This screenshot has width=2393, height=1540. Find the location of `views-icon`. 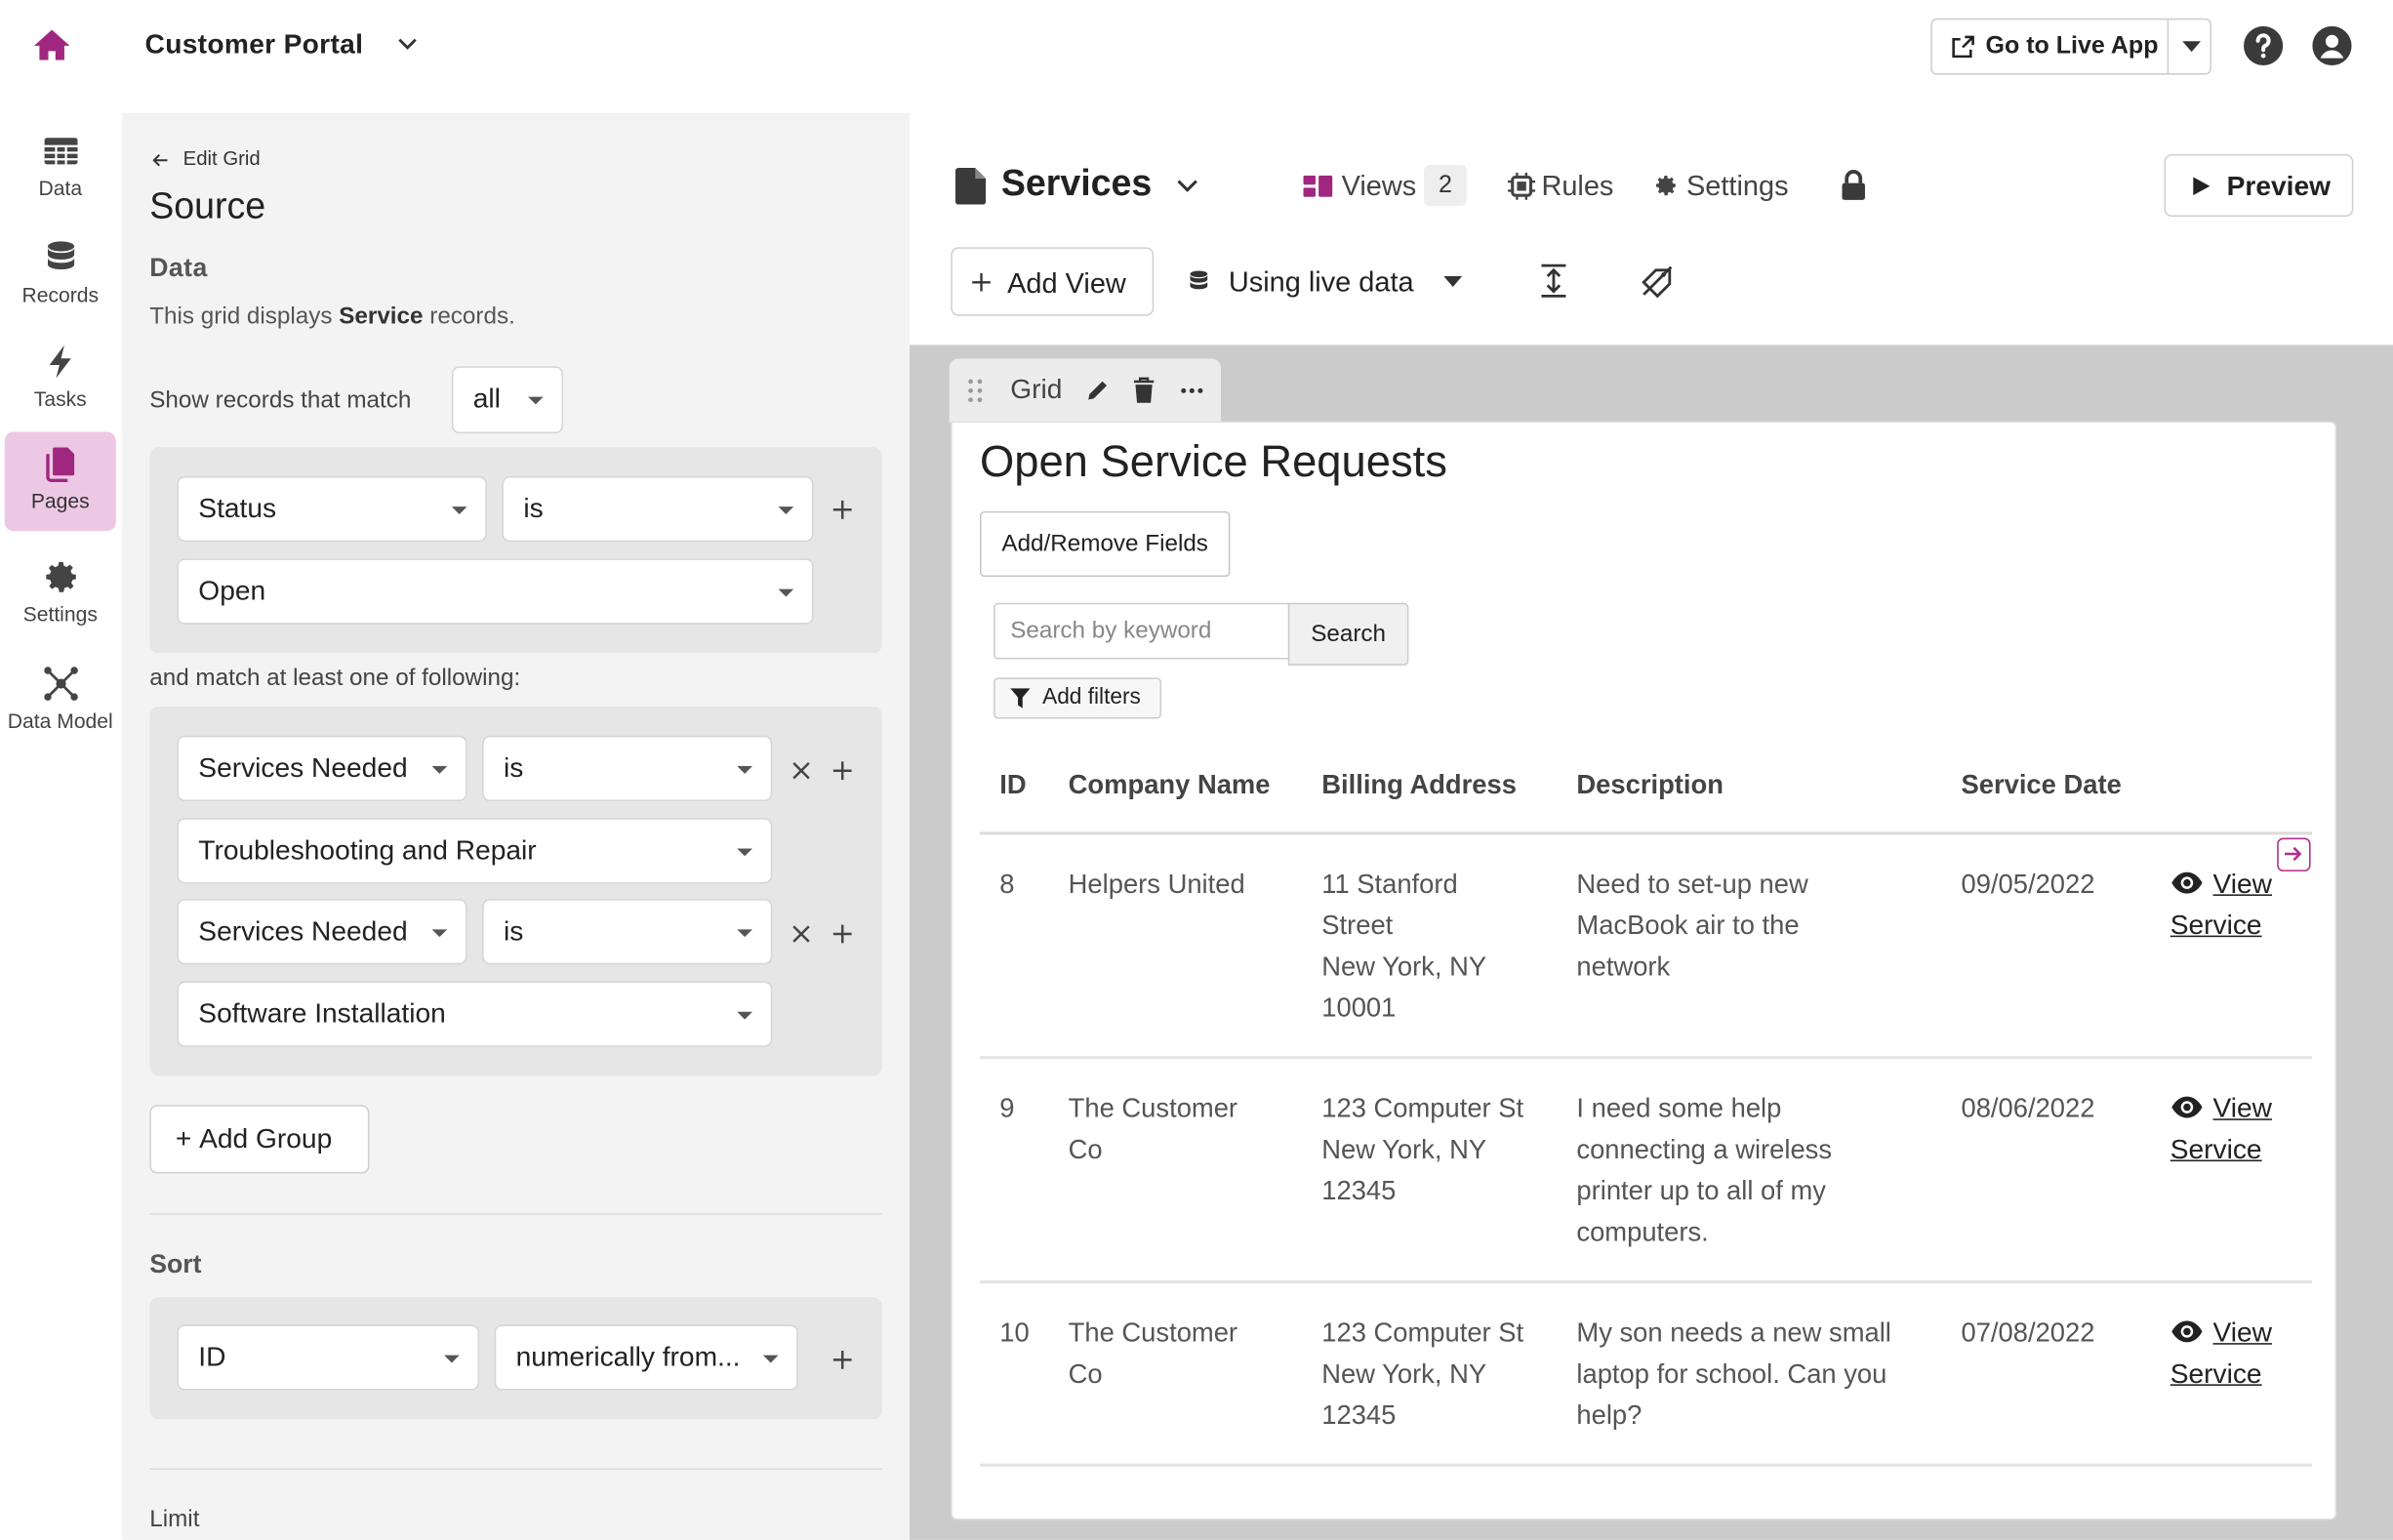

views-icon is located at coordinates (1318, 186).